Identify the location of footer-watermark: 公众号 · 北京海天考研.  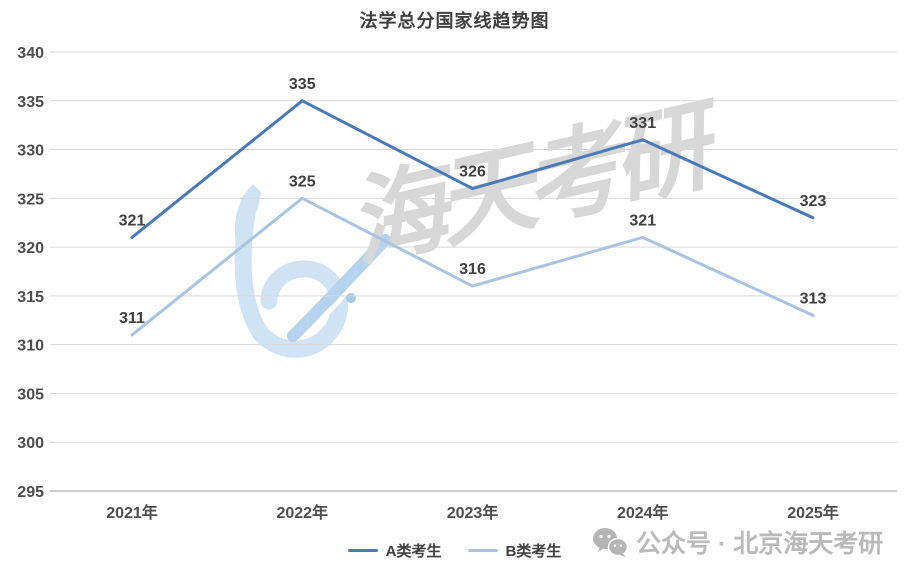
(737, 542).